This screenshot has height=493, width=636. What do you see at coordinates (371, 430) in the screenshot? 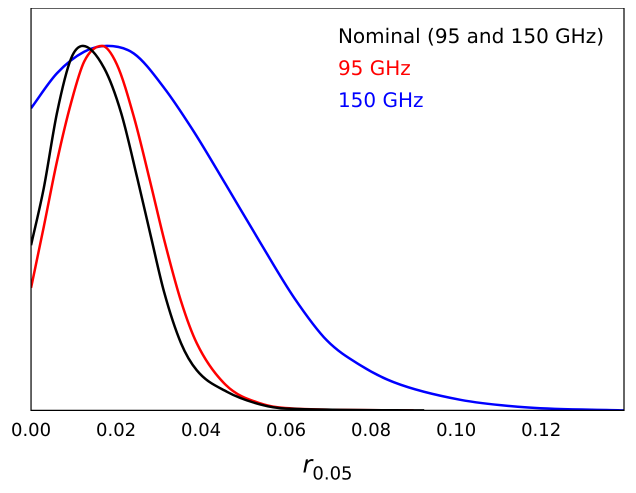
I see `x-tick-label: 0.08` at bounding box center [371, 430].